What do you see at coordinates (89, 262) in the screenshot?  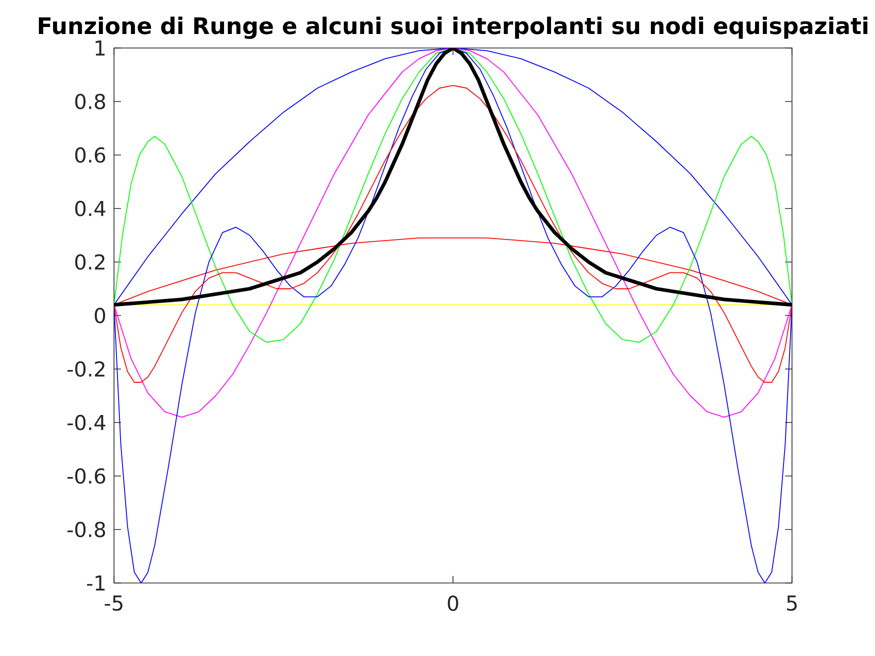 I see `y-tick-label: 0.2` at bounding box center [89, 262].